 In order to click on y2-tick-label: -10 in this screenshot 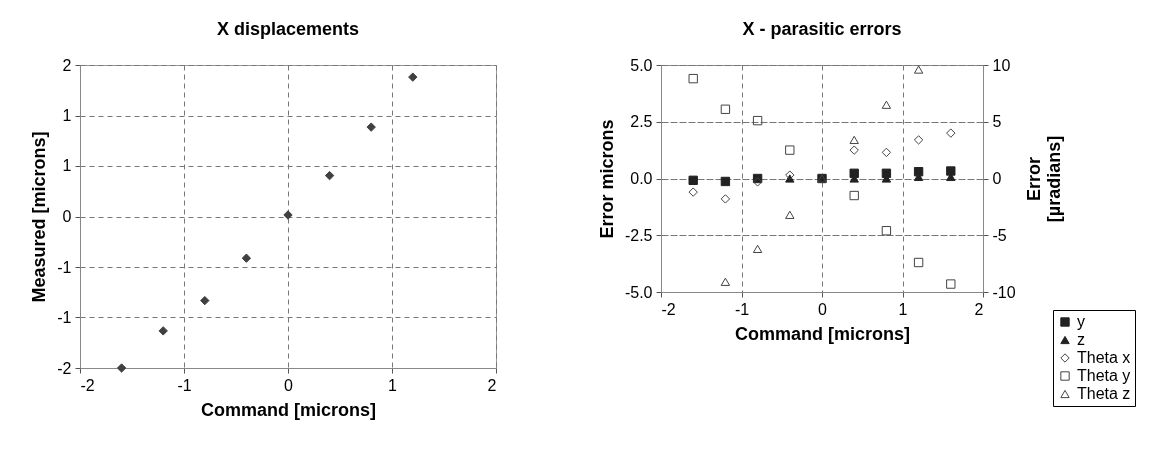, I will do `click(1004, 292)`.